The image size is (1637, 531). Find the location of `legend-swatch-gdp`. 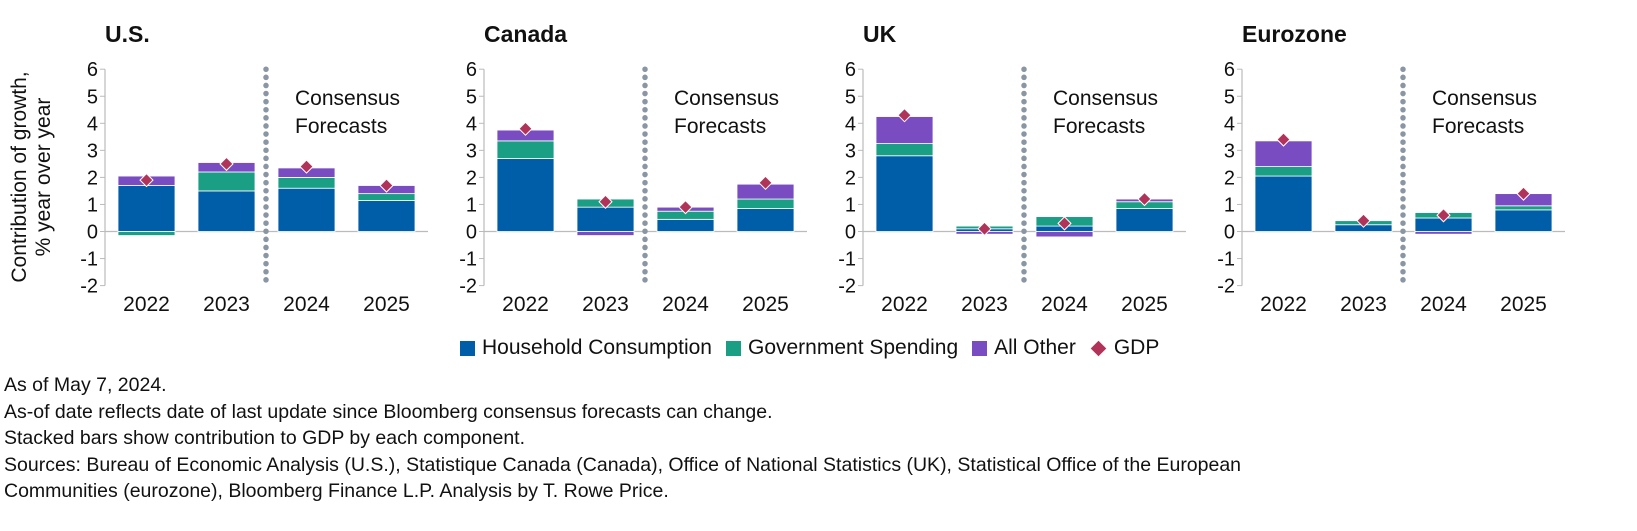

legend-swatch-gdp is located at coordinates (1098, 348).